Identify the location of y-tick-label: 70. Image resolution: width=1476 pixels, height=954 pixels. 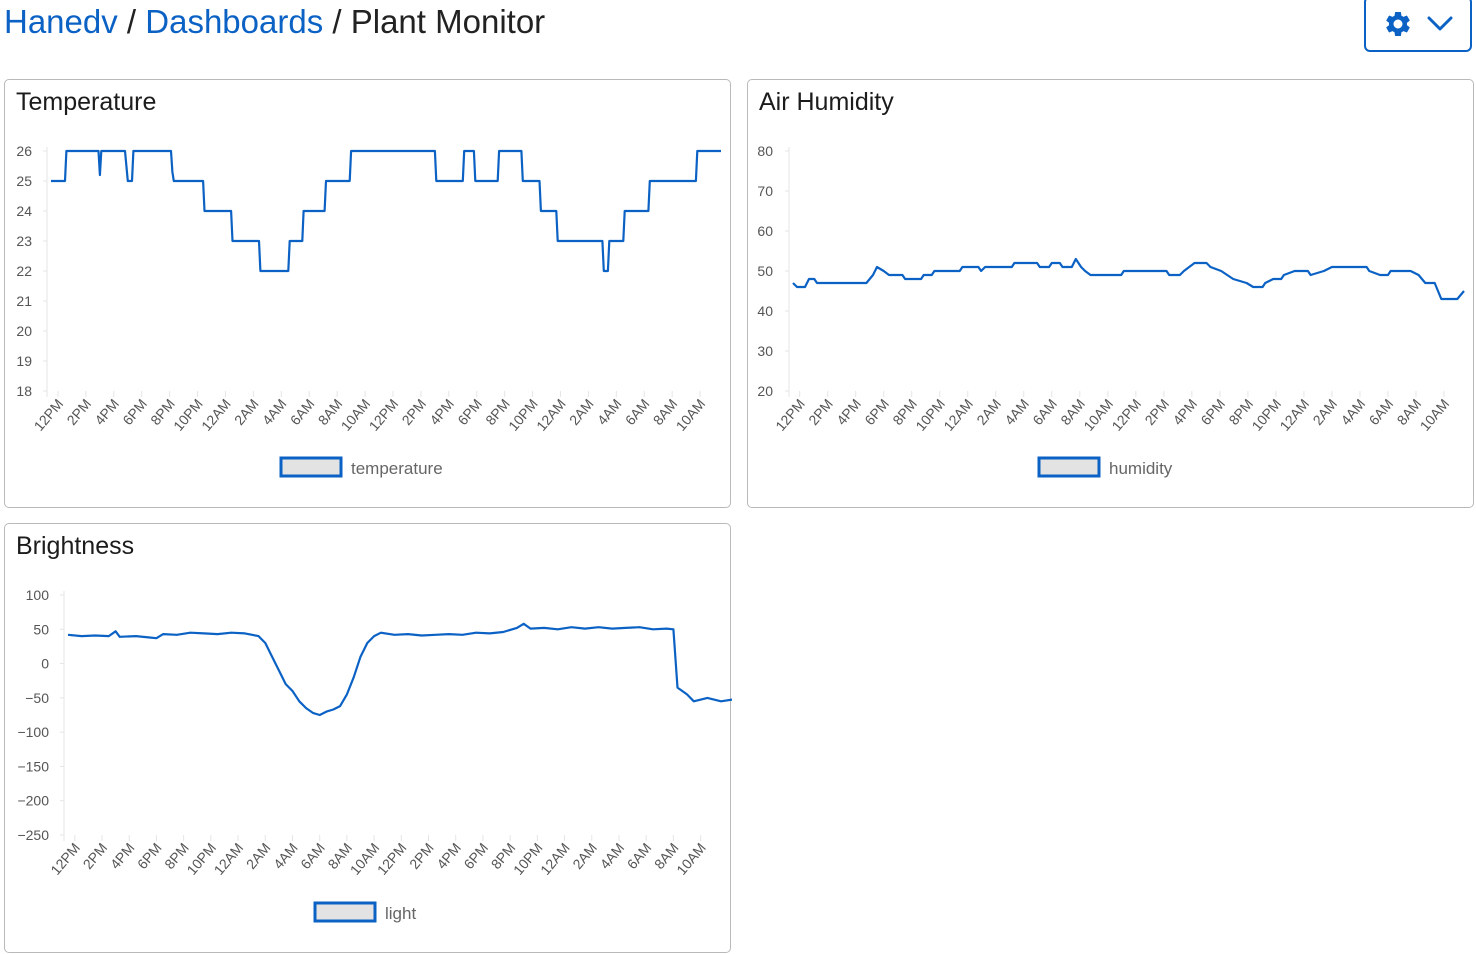
(765, 191).